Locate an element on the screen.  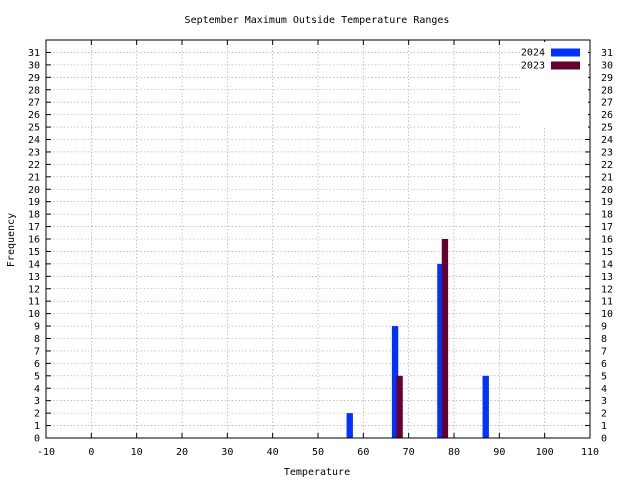
bars is located at coordinates (417, 338).